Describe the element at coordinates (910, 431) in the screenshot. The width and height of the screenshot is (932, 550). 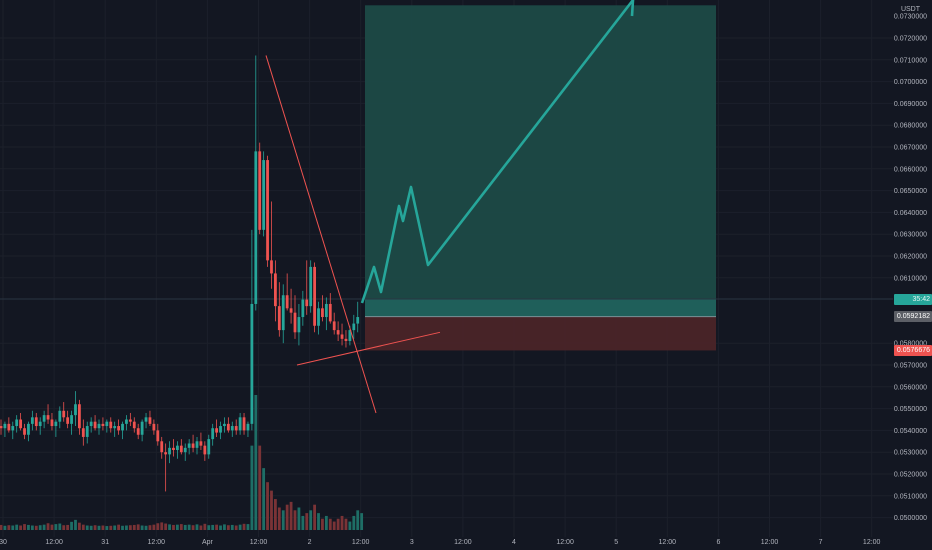
I see `price-tick-label: 0.0540000` at that location.